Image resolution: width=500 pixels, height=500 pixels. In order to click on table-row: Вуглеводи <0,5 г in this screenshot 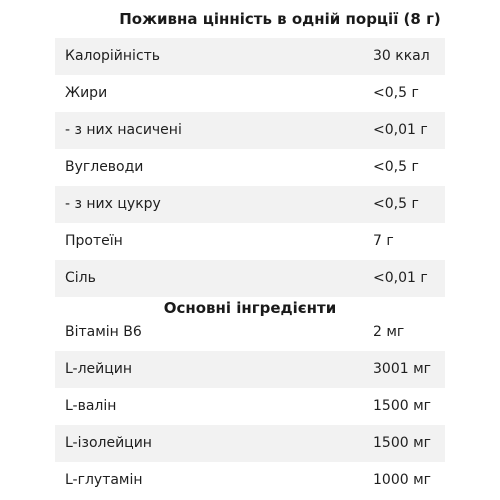, I will do `click(250, 167)`.